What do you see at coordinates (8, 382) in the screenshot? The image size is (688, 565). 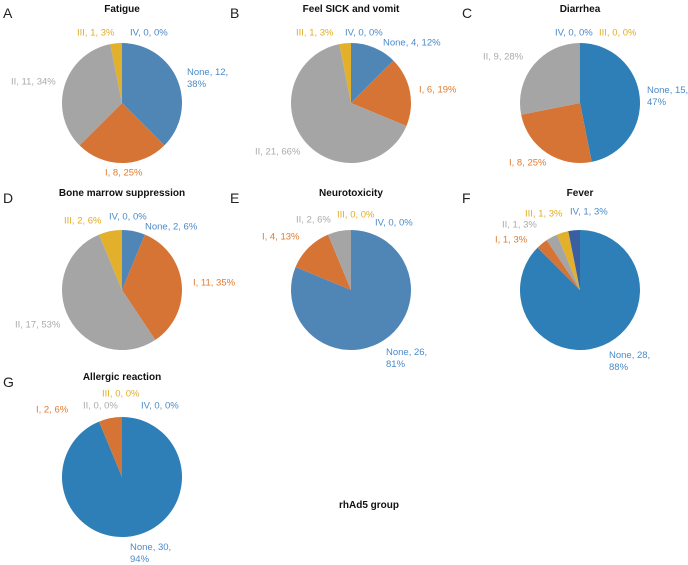 I see `panel-letter: G` at bounding box center [8, 382].